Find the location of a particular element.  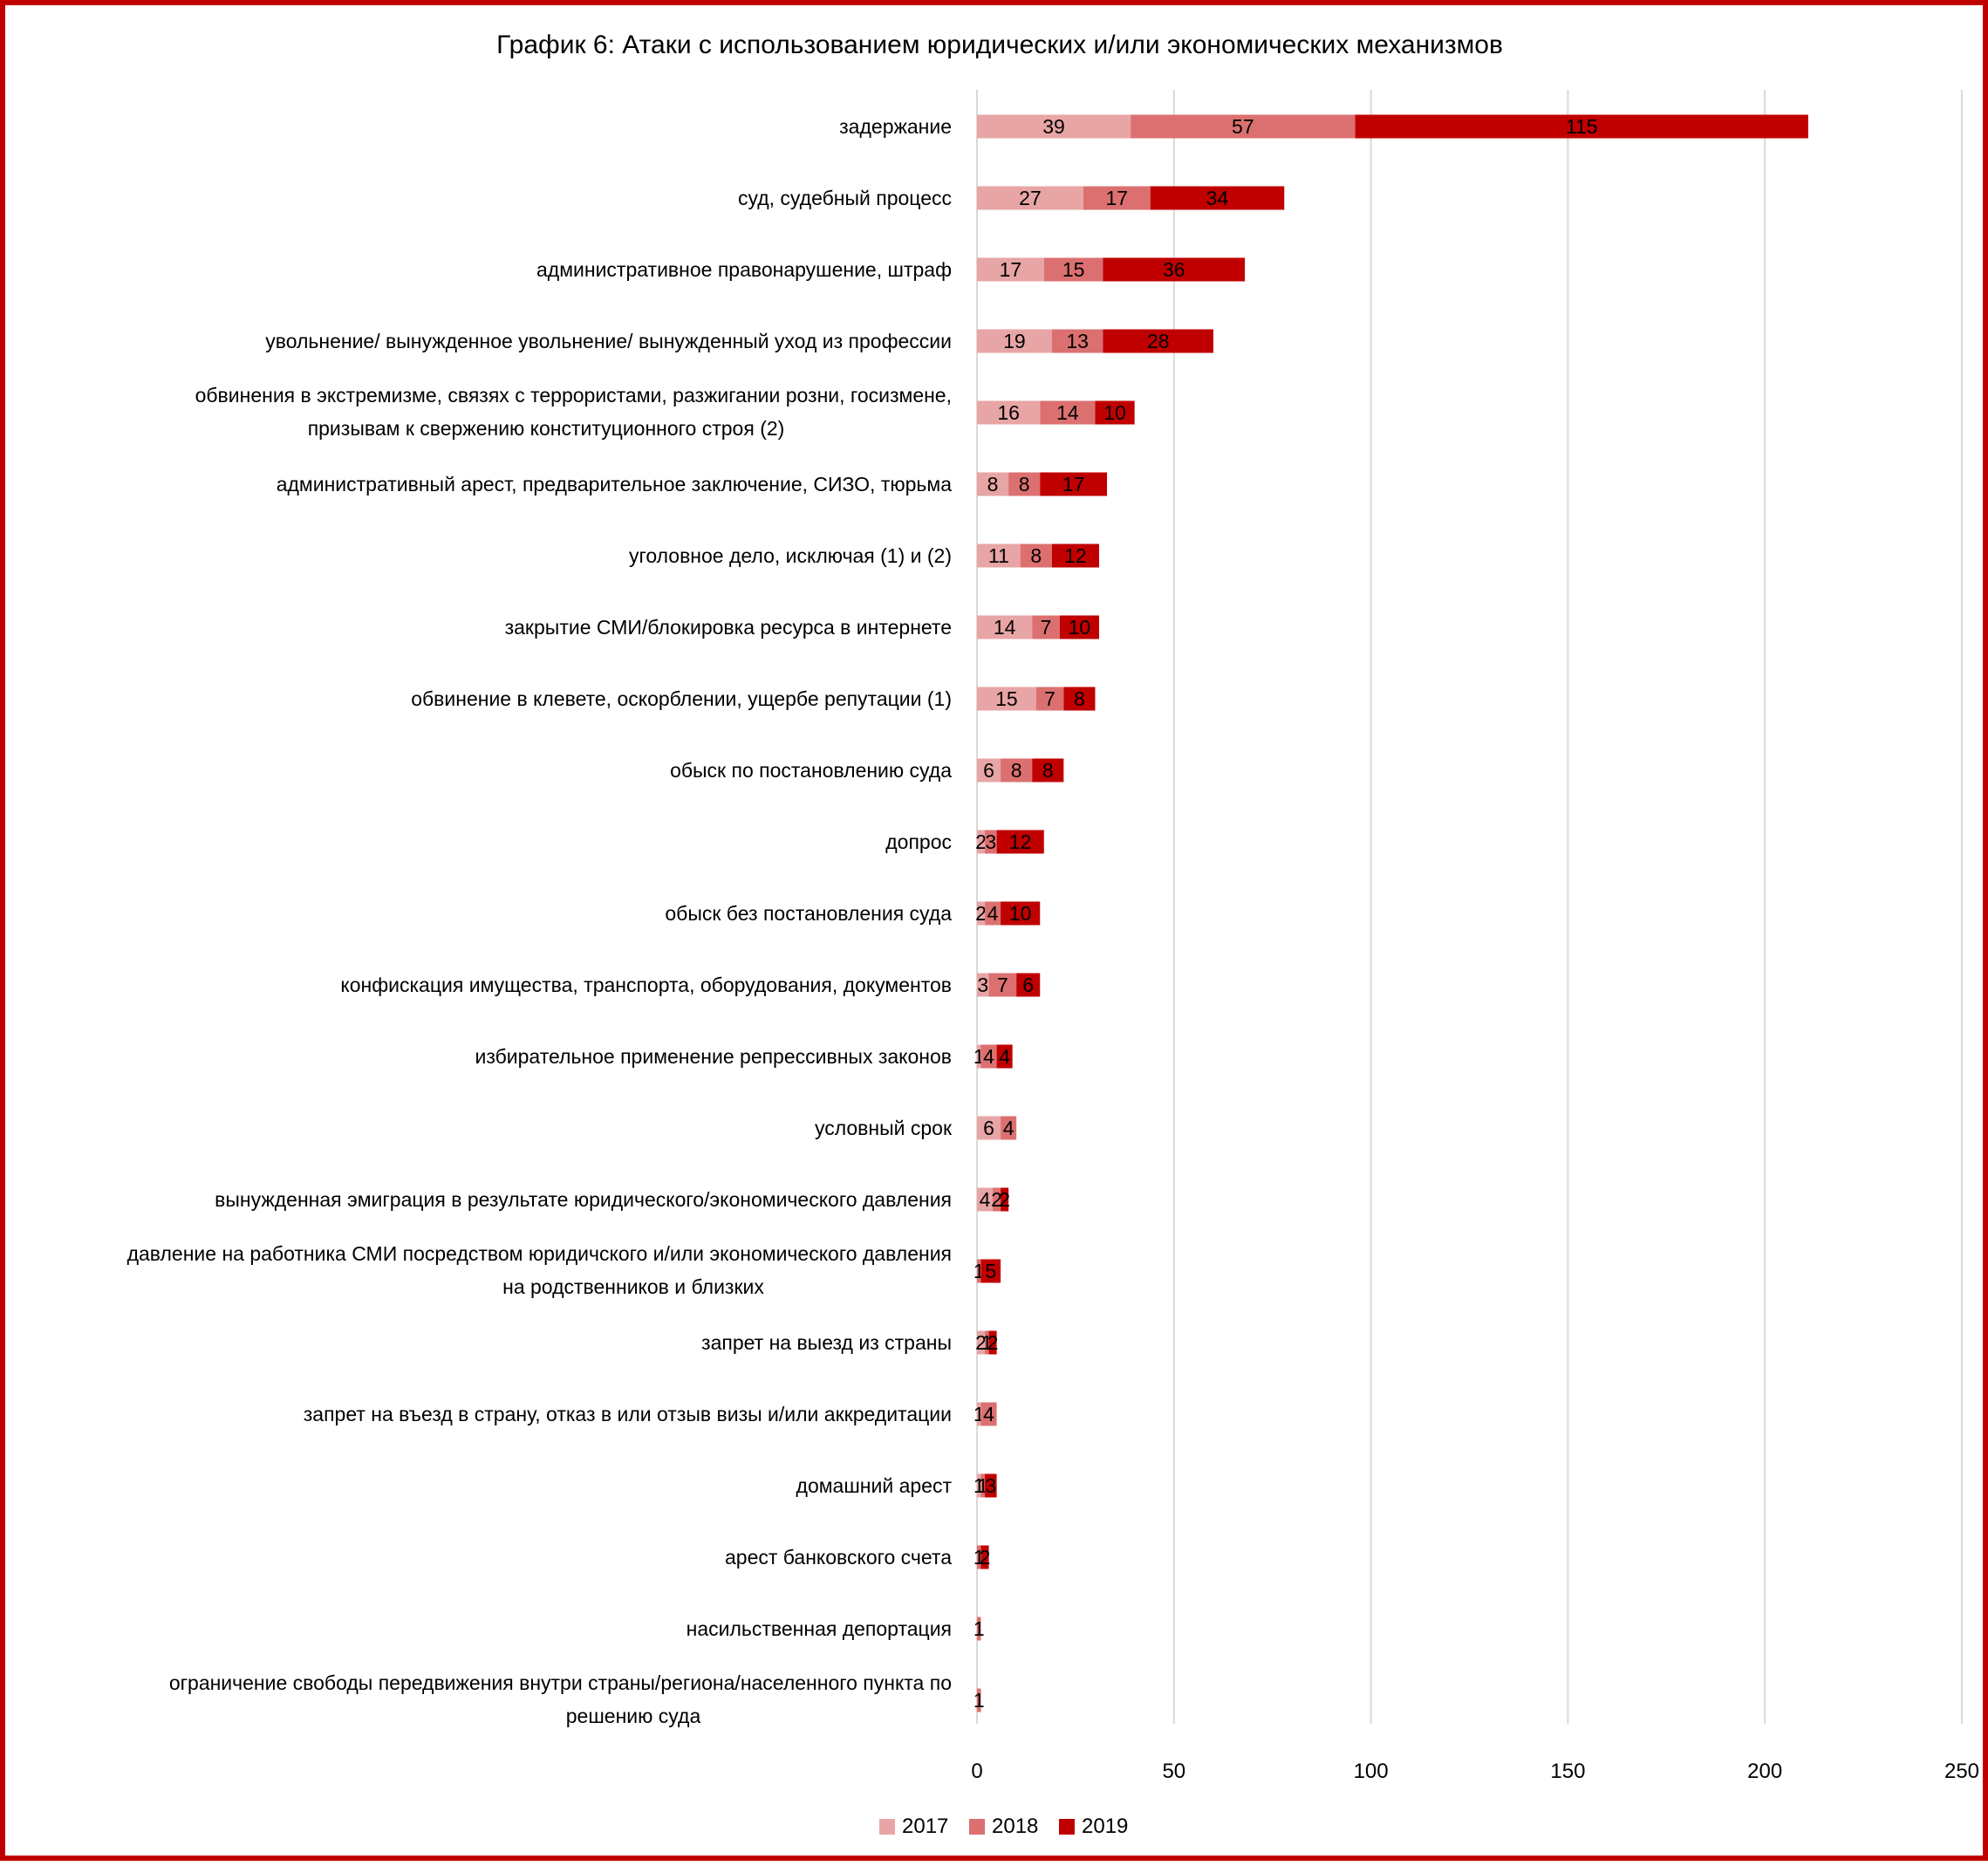

x-tick-label: 50 is located at coordinates (1173, 1771).